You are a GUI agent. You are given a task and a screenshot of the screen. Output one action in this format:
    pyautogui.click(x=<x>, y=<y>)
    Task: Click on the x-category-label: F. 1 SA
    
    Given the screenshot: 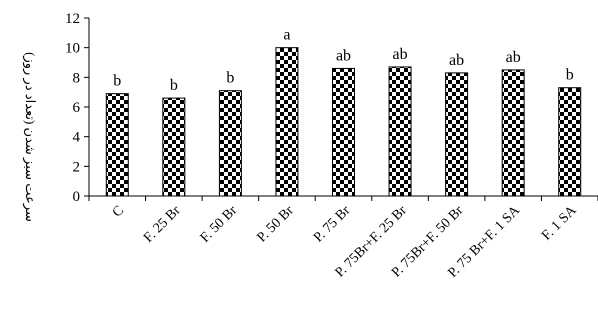 What is the action you would take?
    pyautogui.click(x=559, y=223)
    